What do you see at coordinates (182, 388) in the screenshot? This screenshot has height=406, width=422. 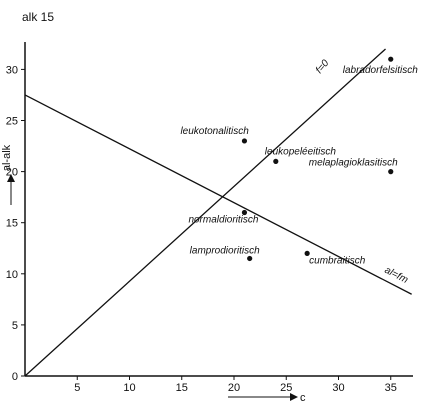 I see `x-tick-label: 15` at bounding box center [182, 388].